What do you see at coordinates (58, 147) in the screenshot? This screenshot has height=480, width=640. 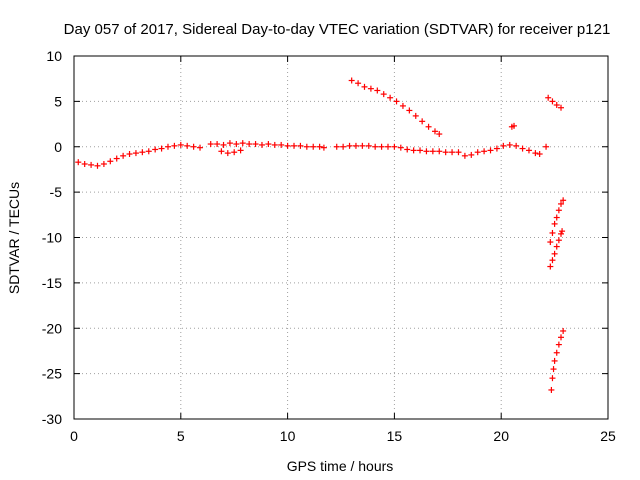 I see `y-tick-label: 0` at bounding box center [58, 147].